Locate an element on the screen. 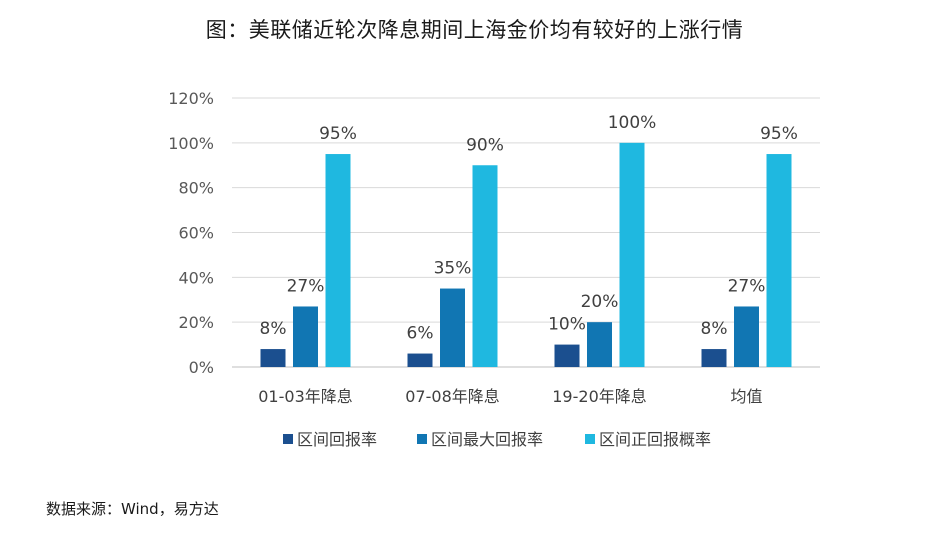  data-label: 90% is located at coordinates (485, 145).